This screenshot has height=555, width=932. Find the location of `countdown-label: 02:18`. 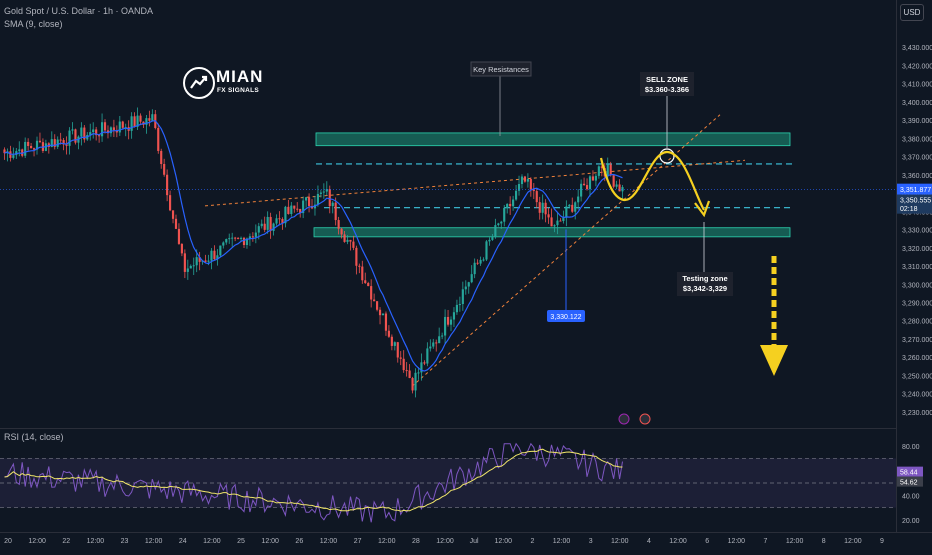

countdown-label: 02:18 is located at coordinates (909, 209).